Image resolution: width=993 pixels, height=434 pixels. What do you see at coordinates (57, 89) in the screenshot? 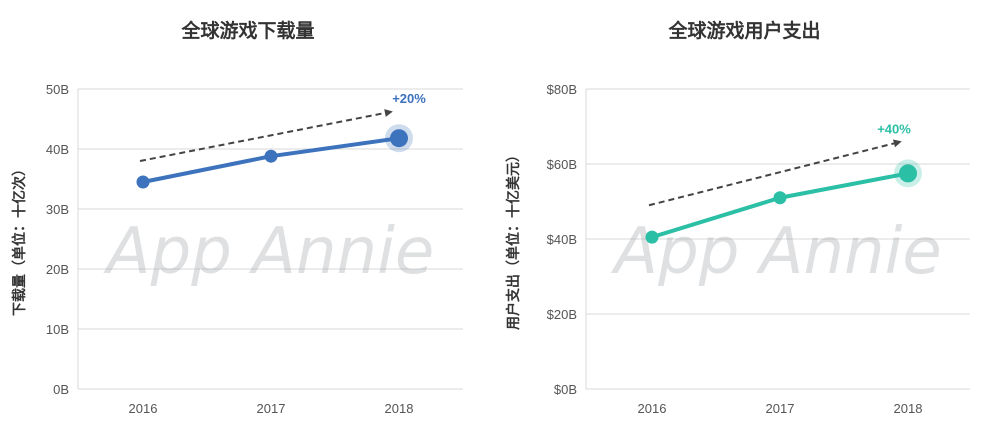
I see `y-tick-label: 50B` at bounding box center [57, 89].